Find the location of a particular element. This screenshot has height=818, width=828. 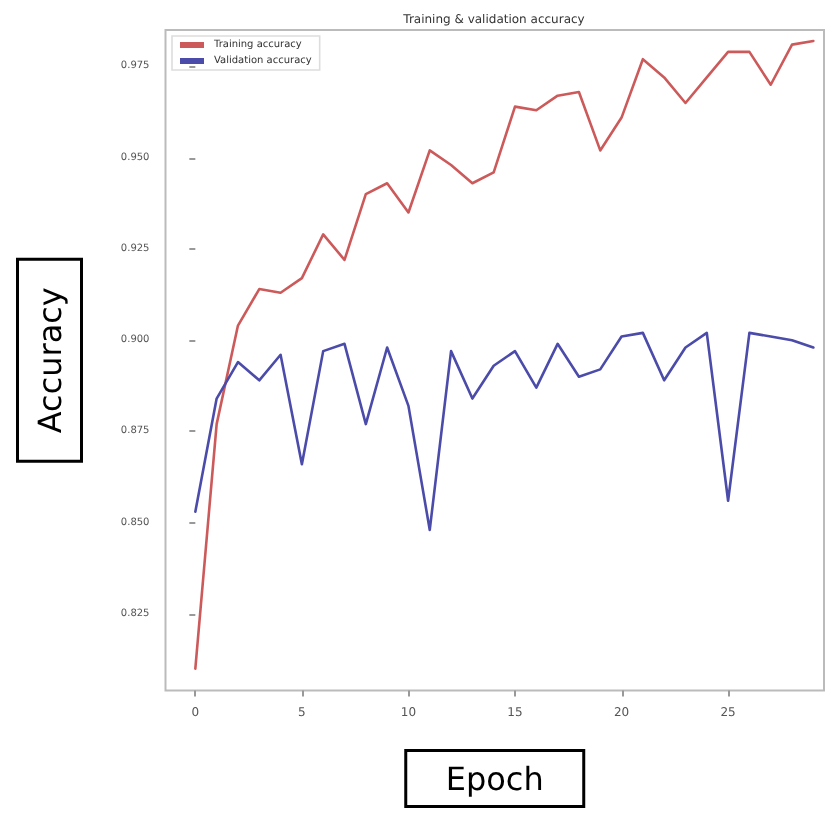

x-axis-title: Epoch is located at coordinates (494, 778).